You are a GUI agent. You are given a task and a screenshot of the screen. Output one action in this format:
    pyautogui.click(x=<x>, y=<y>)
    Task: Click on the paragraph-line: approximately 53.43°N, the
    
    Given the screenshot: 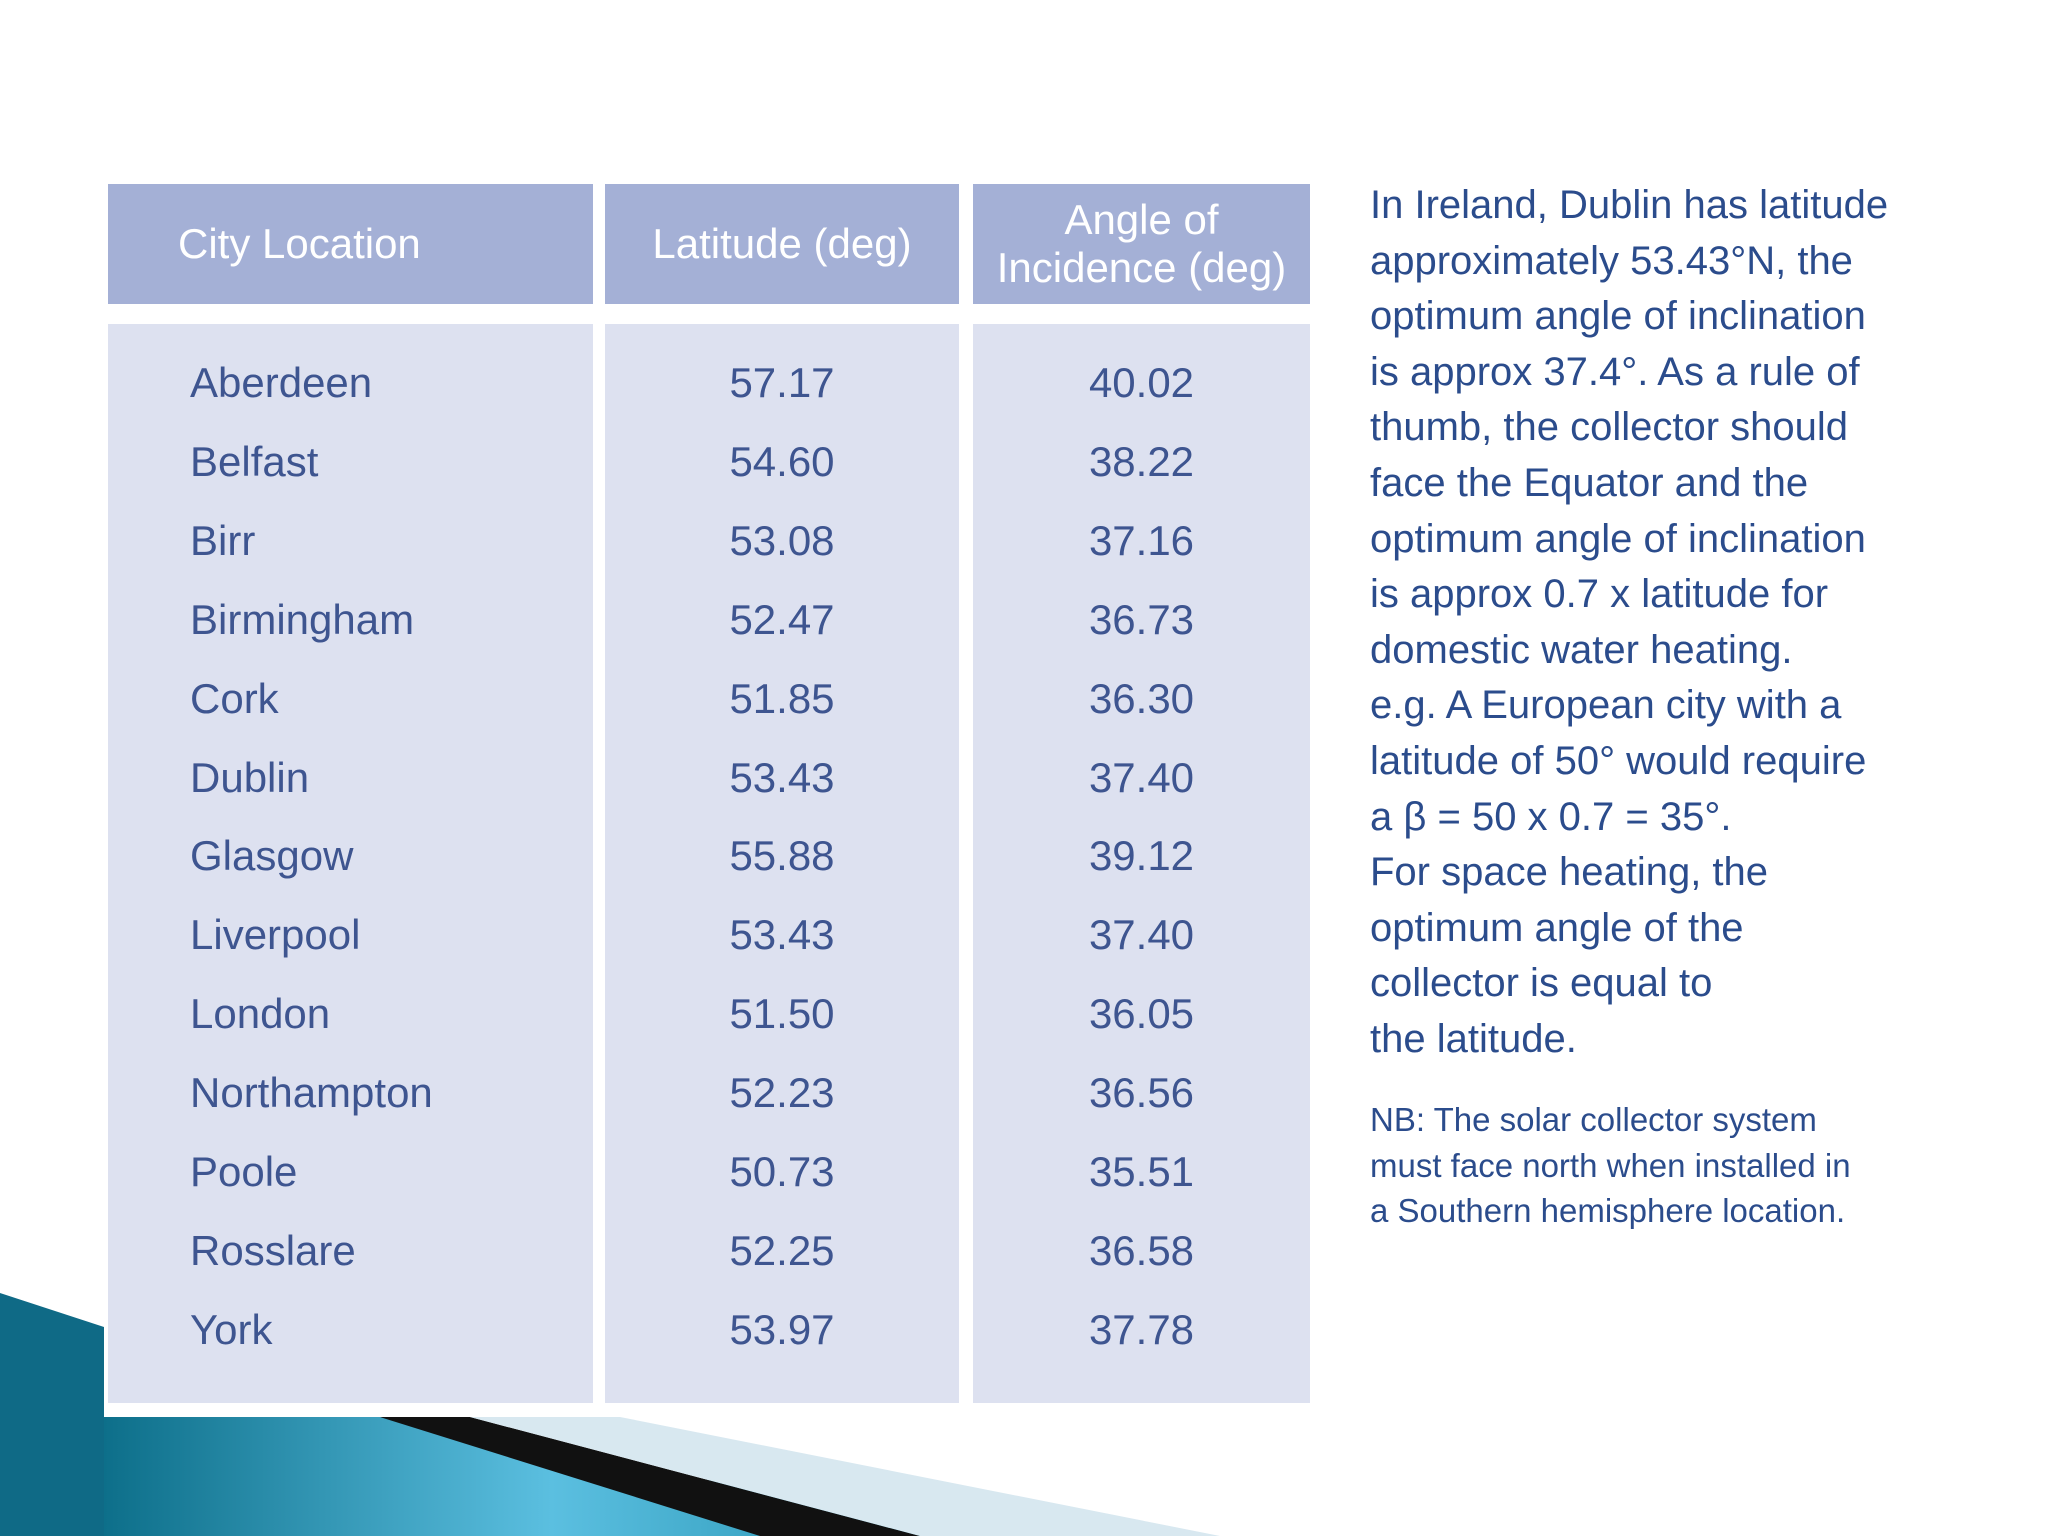 What is the action you would take?
    pyautogui.click(x=1611, y=260)
    